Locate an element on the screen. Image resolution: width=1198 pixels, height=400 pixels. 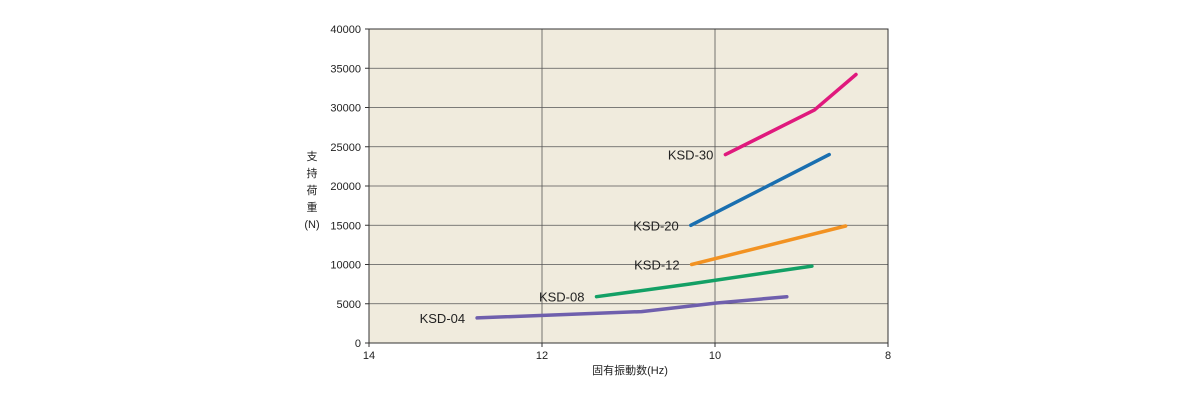
y-tick-label: 20000 is located at coordinates (345, 187).